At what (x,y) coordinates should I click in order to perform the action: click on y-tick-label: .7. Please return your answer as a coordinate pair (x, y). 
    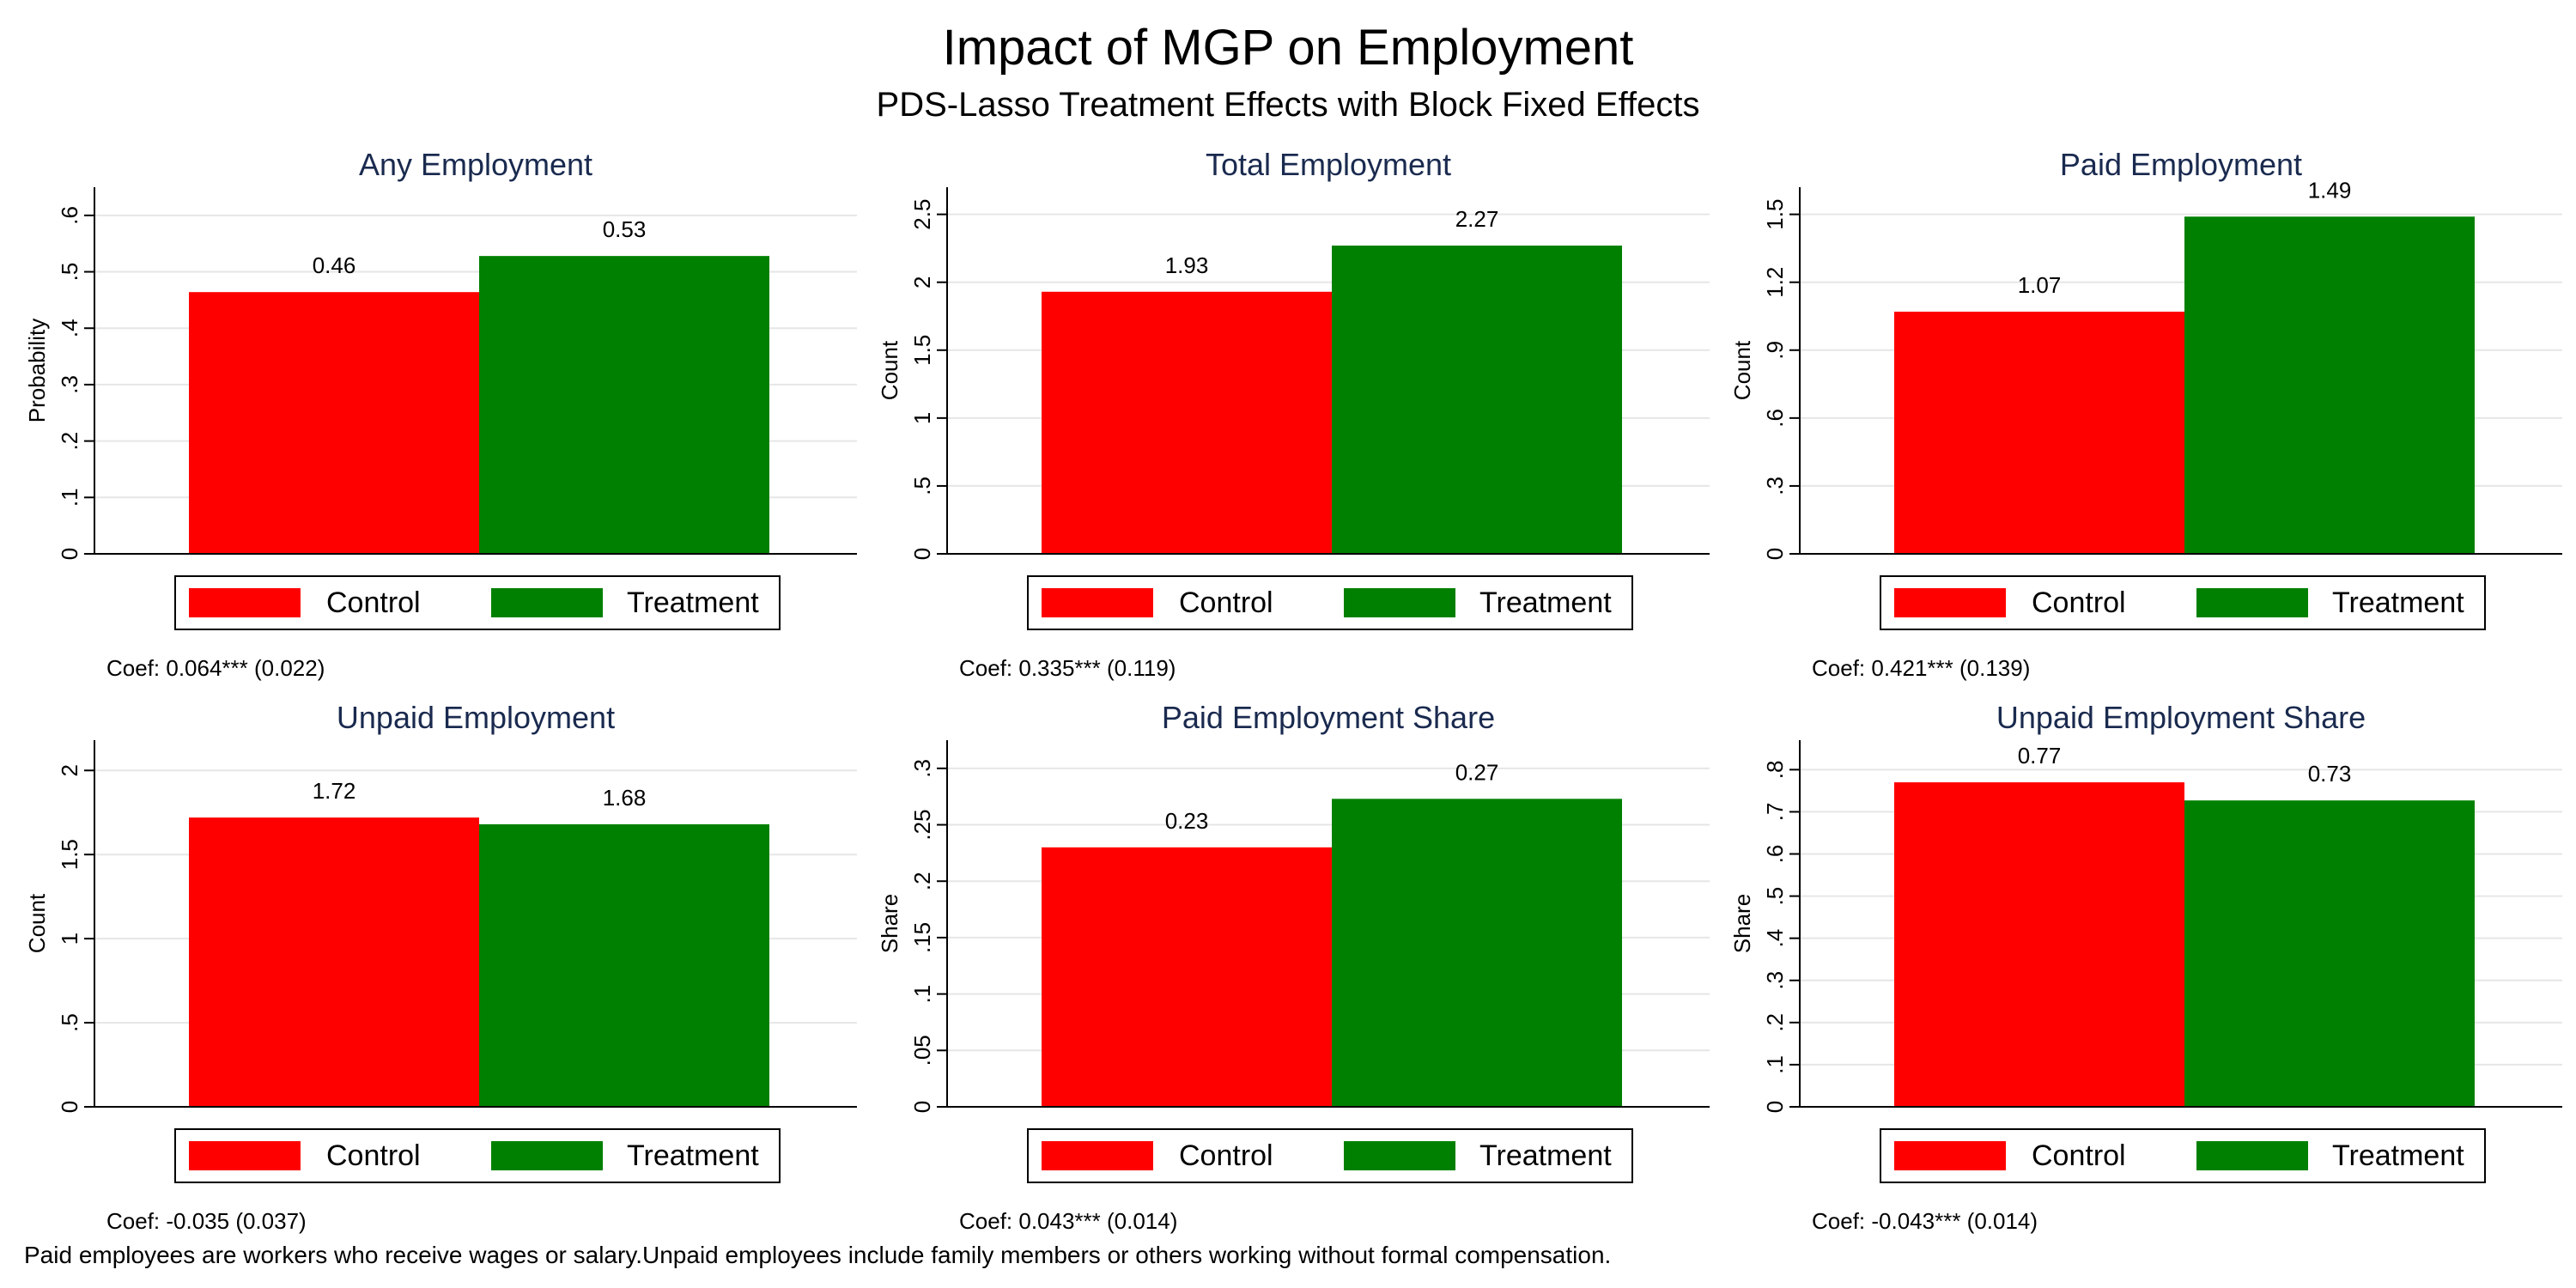
    Looking at the image, I should click on (1775, 812).